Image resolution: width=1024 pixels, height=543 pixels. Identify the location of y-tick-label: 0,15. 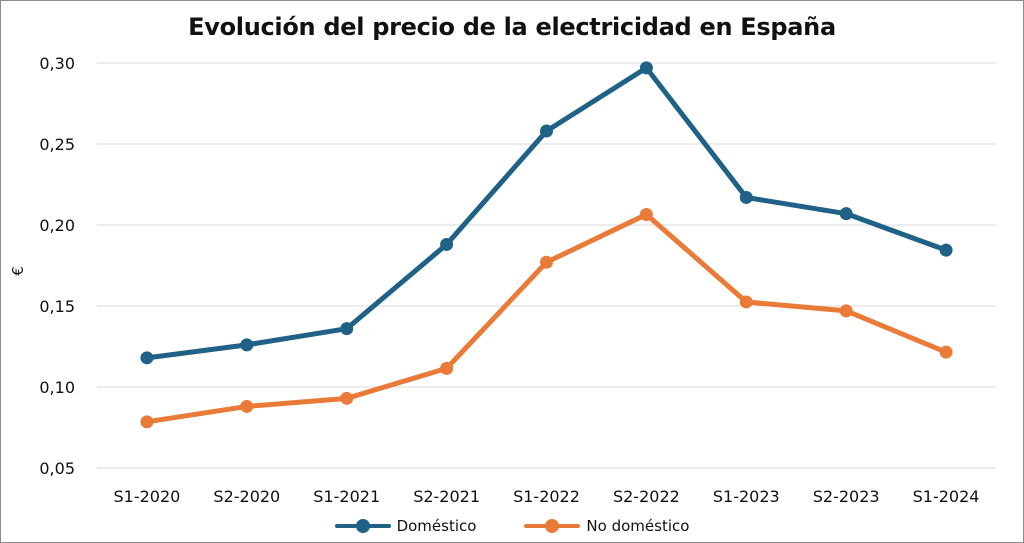
(57, 306).